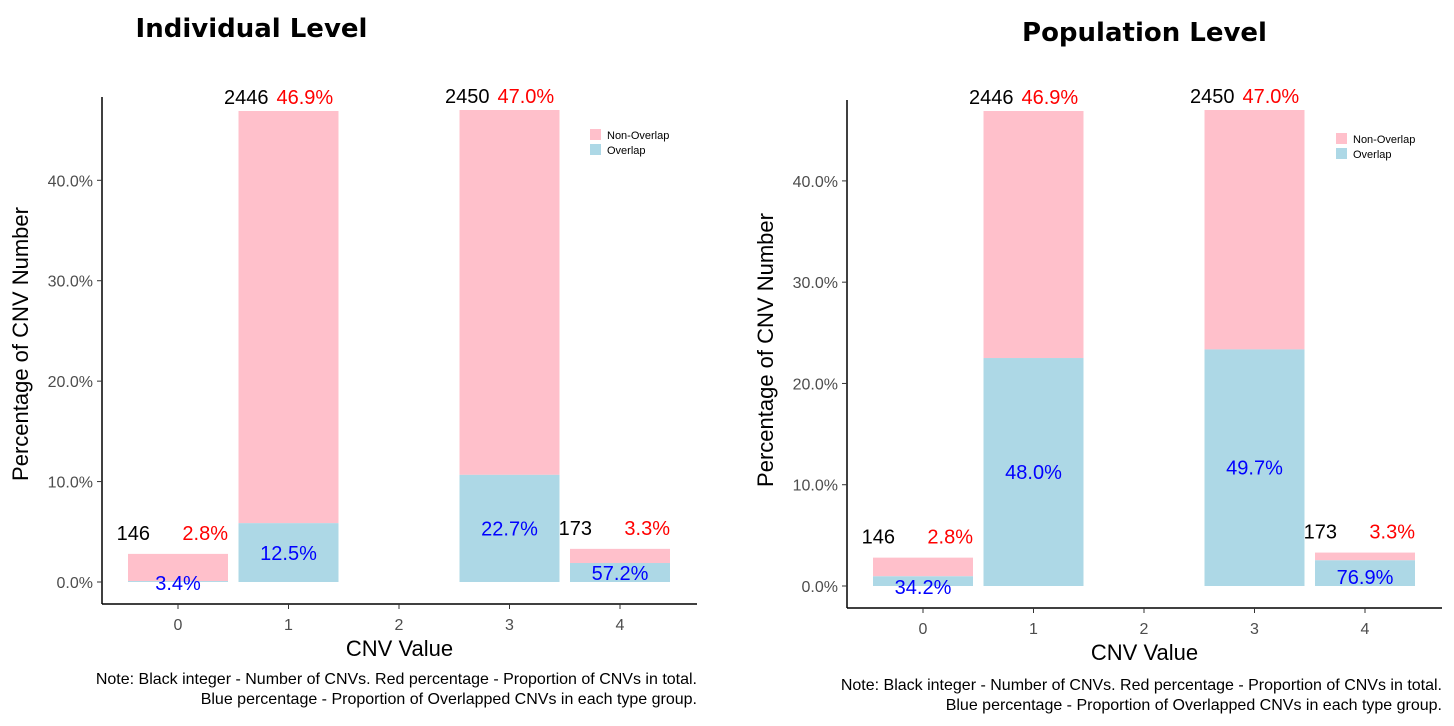 This screenshot has height=726, width=1454. I want to click on overlap-pct-label: 3.4%, so click(178, 584).